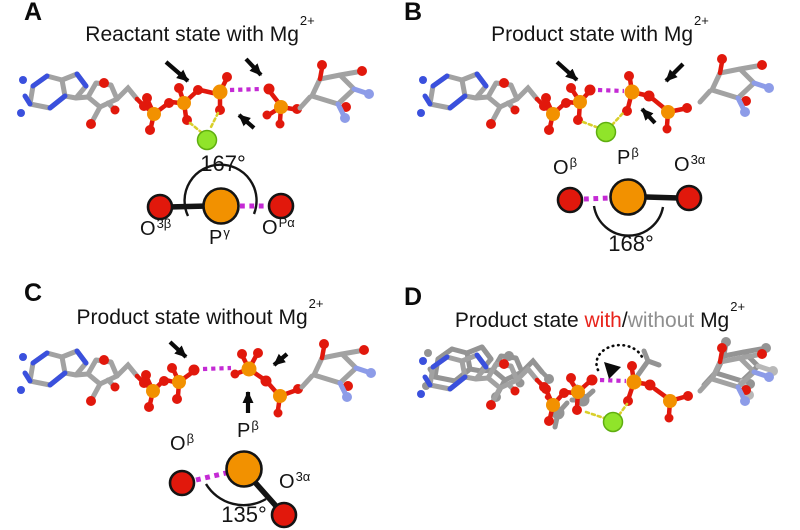 The height and width of the screenshot is (530, 800). Describe the element at coordinates (245, 89) in the screenshot. I see `forming-bond-dashes` at that location.